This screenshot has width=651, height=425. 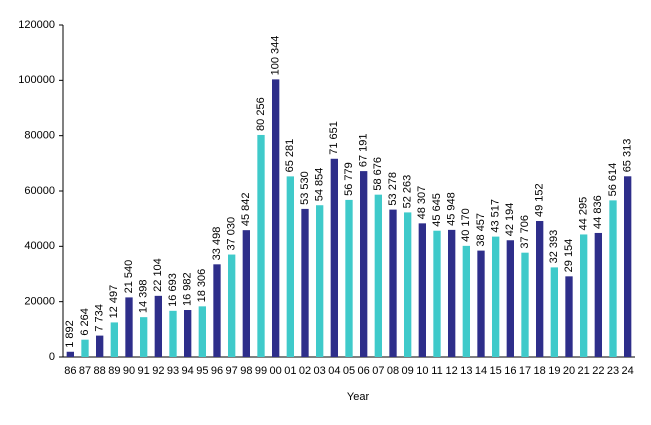 What do you see at coordinates (496, 371) in the screenshot?
I see `x-tick-label: 15` at bounding box center [496, 371].